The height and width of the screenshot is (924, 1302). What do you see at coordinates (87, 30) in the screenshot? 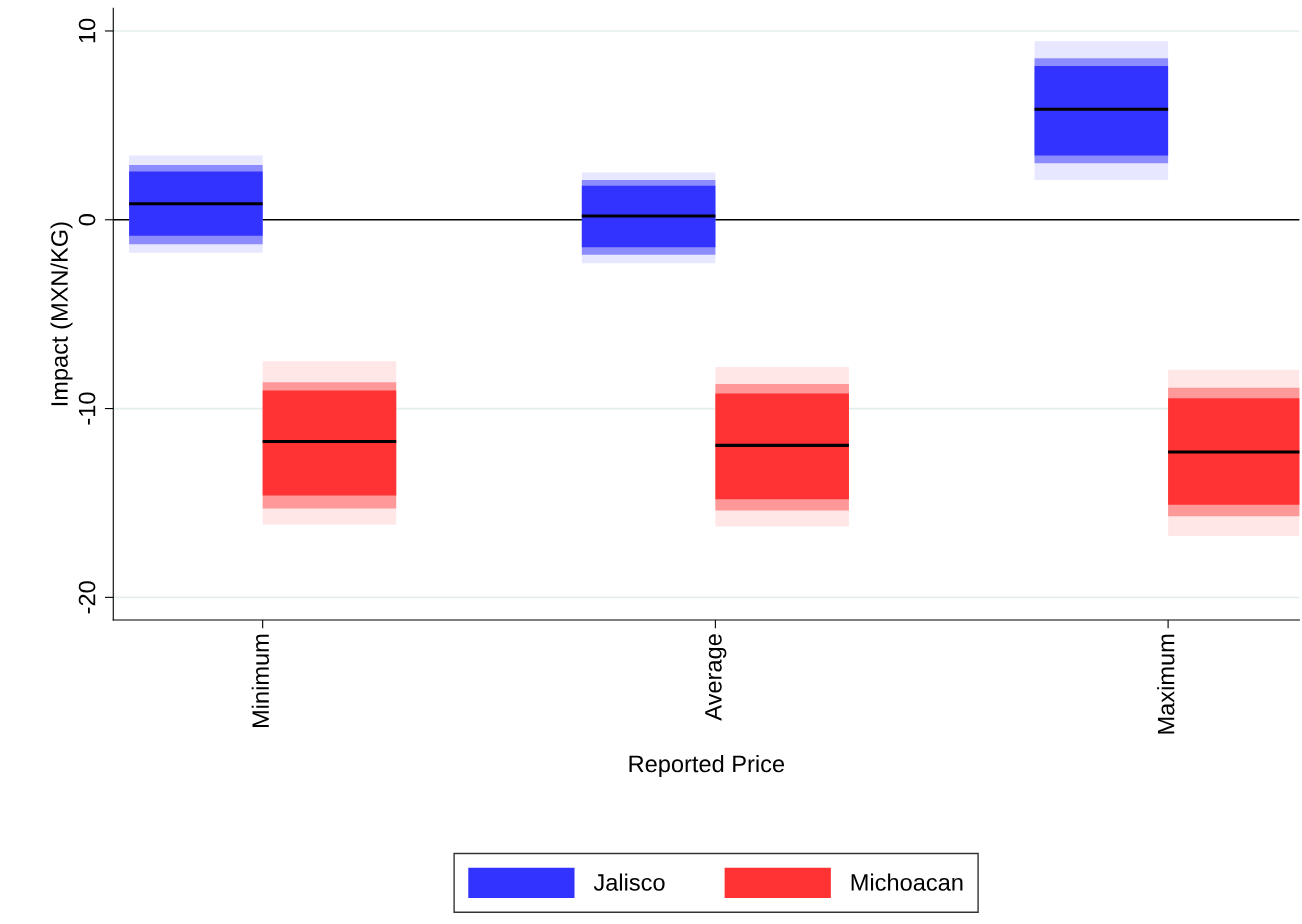
I see `y-tick-label: 10` at bounding box center [87, 30].